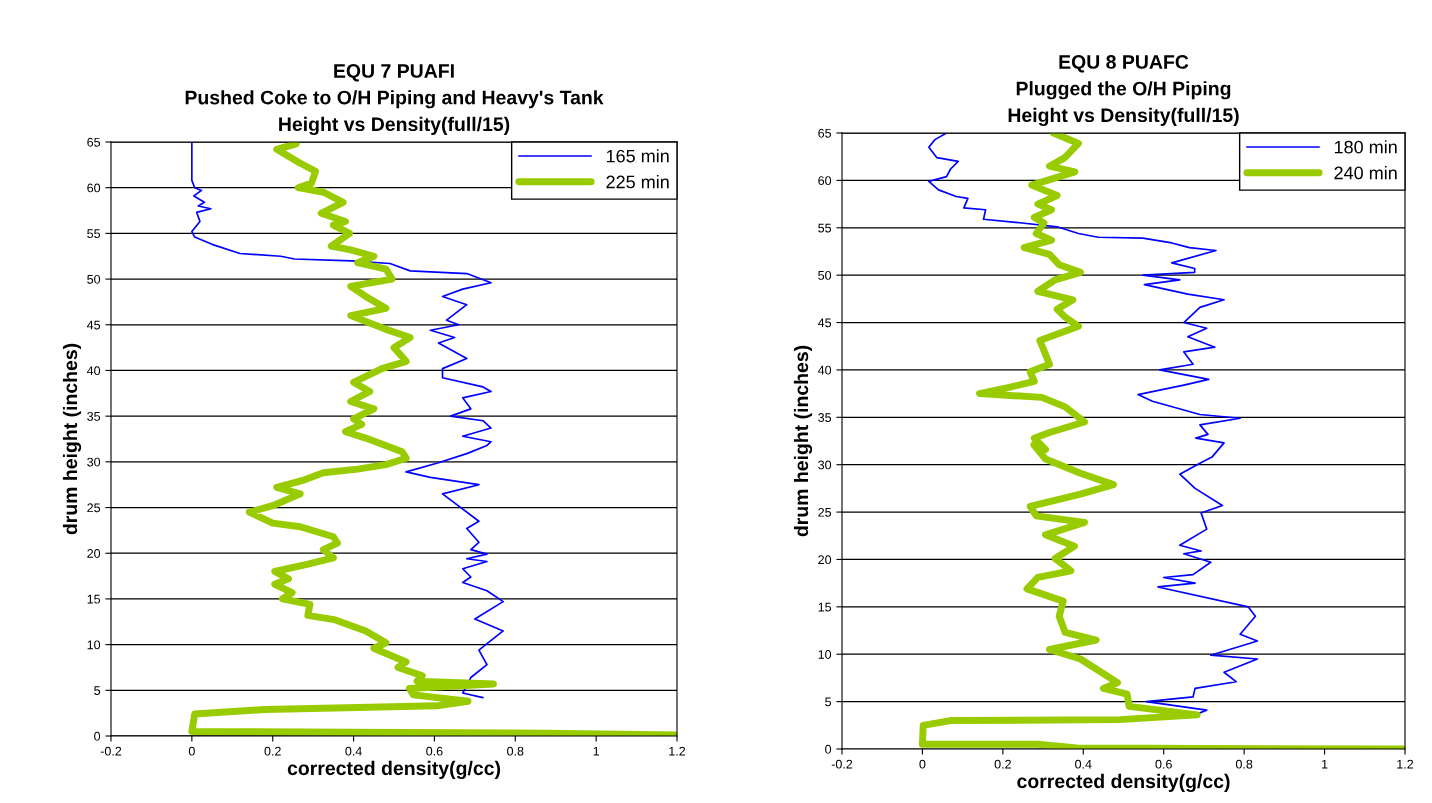 The height and width of the screenshot is (803, 1432). I want to click on y-tick-label: 0, so click(97, 736).